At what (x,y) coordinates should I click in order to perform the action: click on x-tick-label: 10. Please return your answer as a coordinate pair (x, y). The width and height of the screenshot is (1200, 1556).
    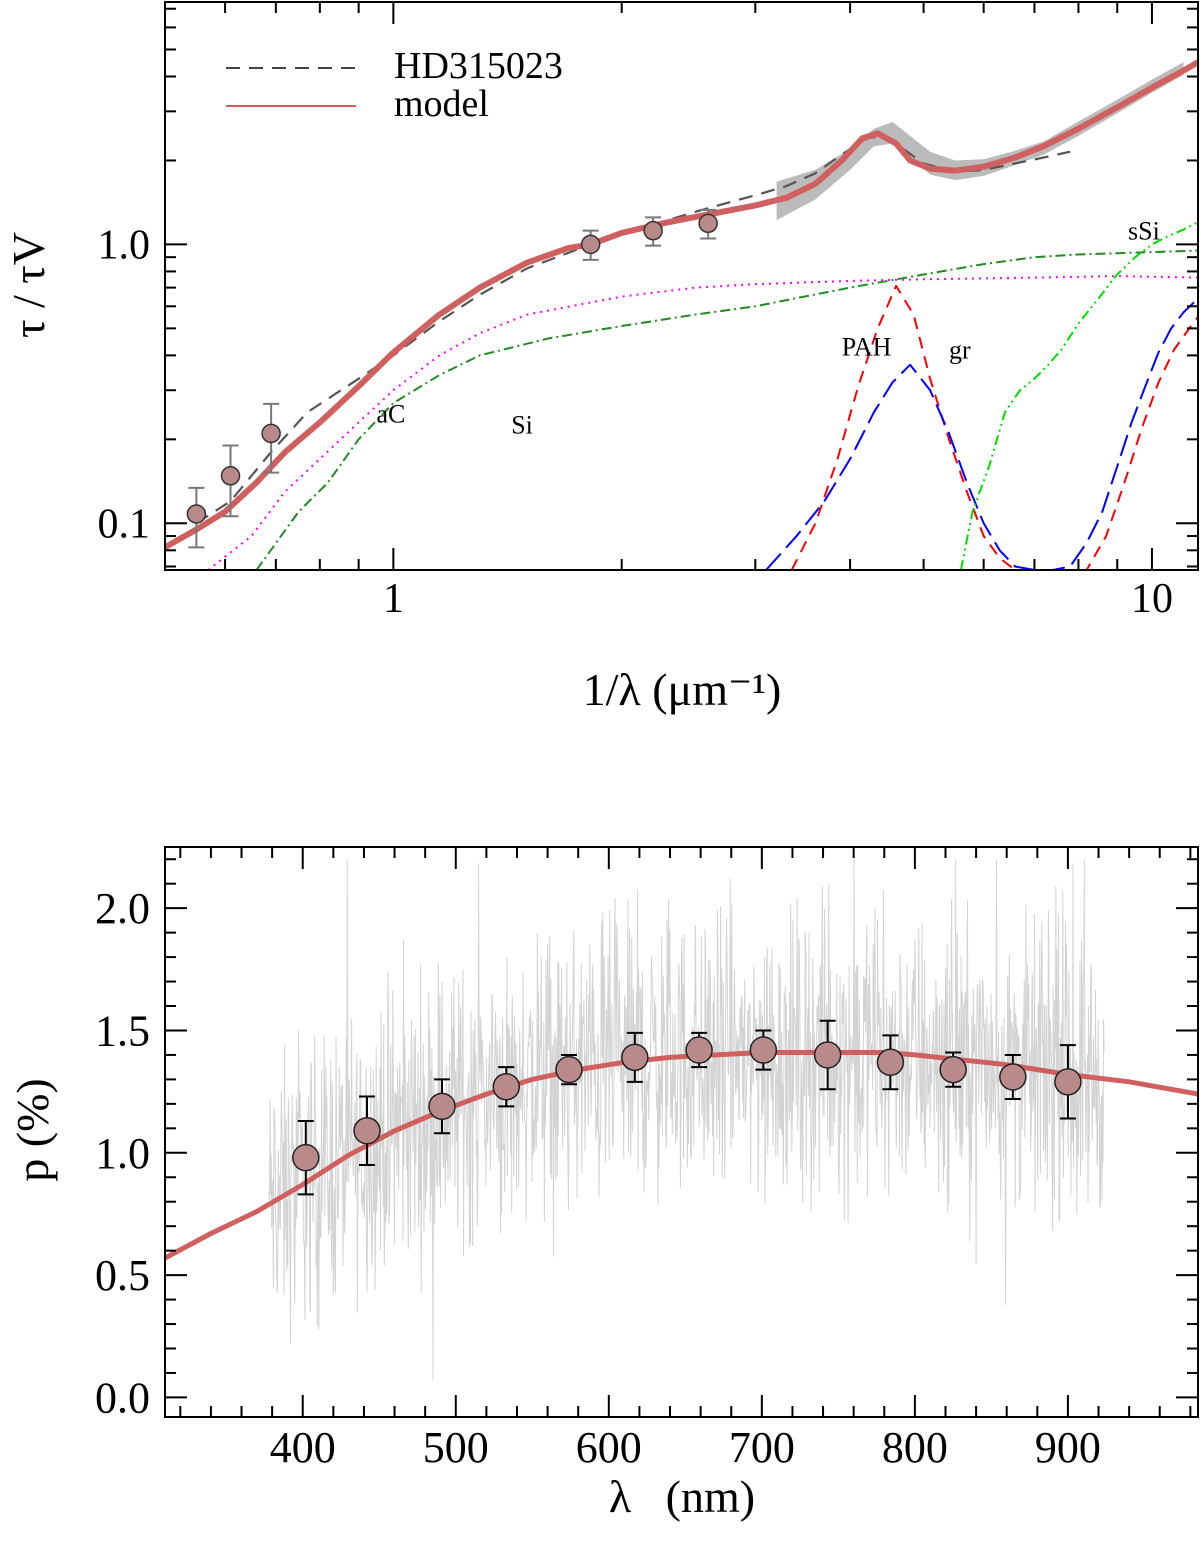
    Looking at the image, I should click on (1152, 599).